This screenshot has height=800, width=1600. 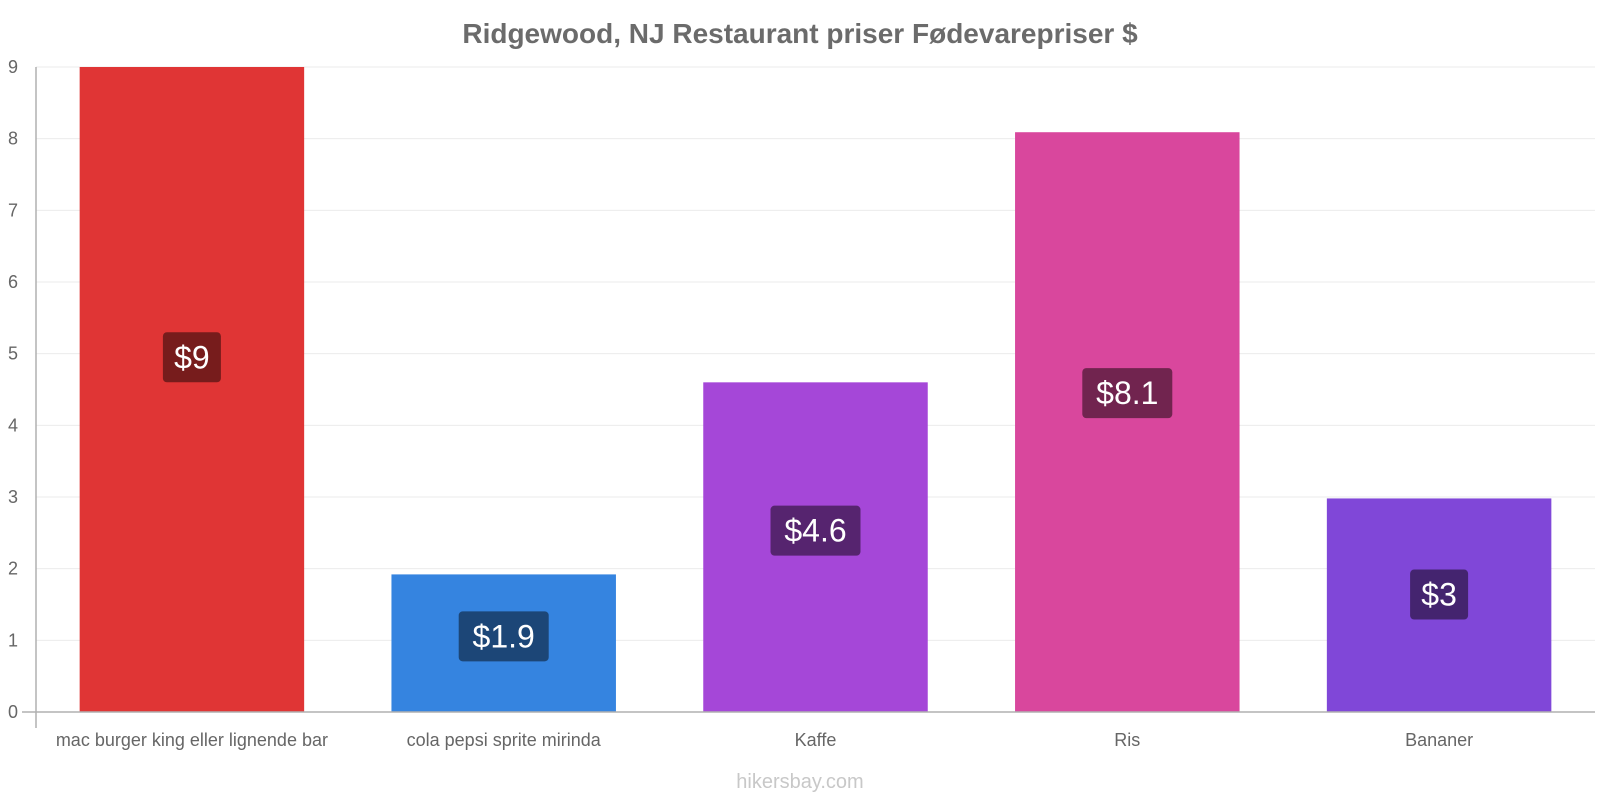 What do you see at coordinates (13, 497) in the screenshot?
I see `y-tick-label: 3` at bounding box center [13, 497].